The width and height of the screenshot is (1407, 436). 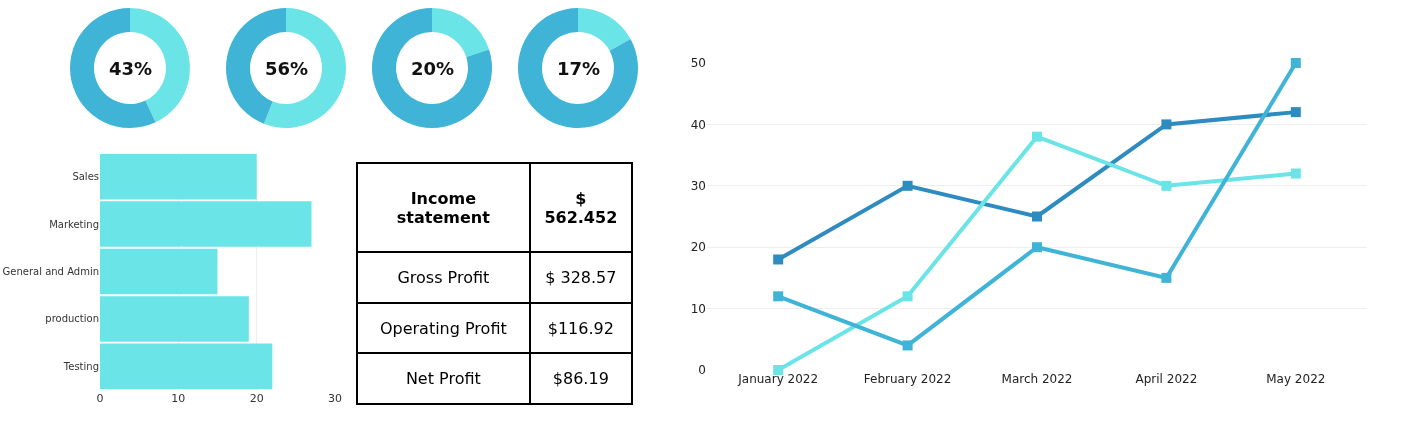 I want to click on x-tick-label: 10, so click(x=178, y=398).